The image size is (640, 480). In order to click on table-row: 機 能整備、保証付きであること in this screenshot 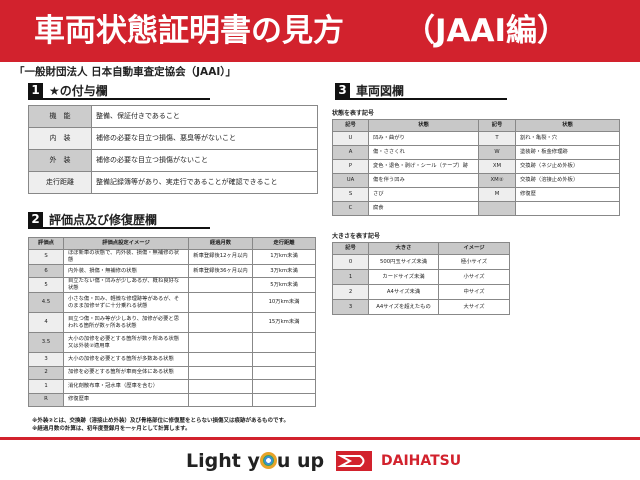, I will do `click(173, 116)`.